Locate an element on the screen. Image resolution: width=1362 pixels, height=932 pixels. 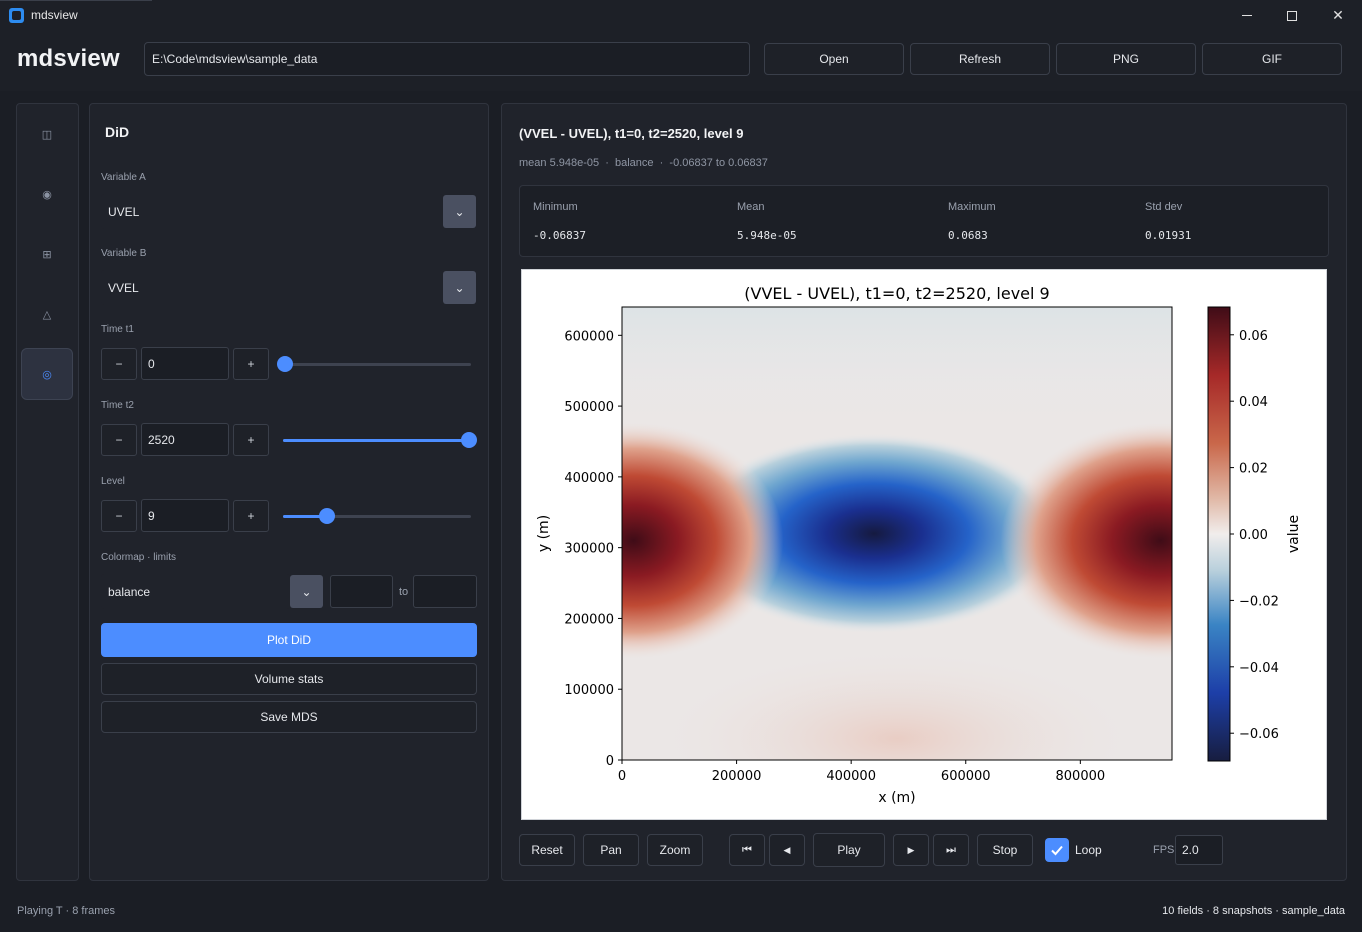
minimize-button is located at coordinates (1247, 15).